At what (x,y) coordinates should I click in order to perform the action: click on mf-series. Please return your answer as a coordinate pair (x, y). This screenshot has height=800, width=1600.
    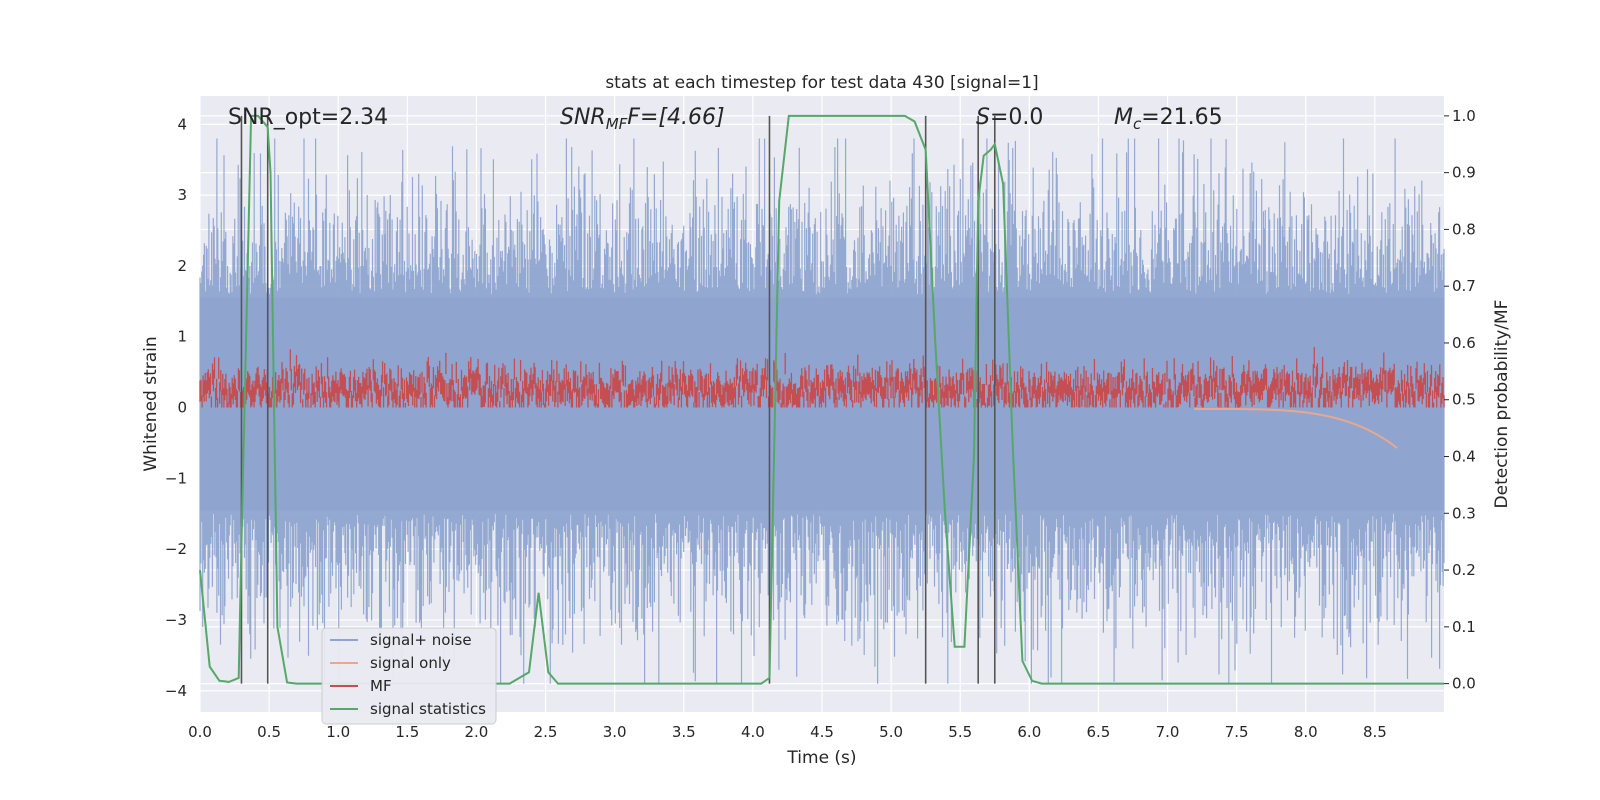
    Looking at the image, I should click on (822, 377).